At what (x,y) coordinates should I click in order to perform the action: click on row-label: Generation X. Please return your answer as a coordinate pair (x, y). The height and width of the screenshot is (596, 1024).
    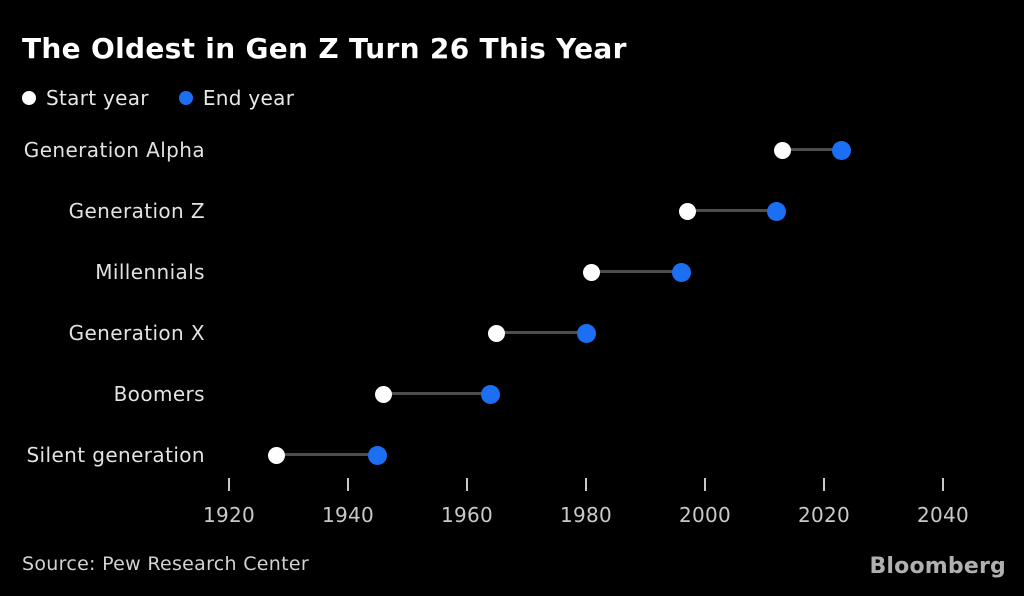
    Looking at the image, I should click on (136, 333).